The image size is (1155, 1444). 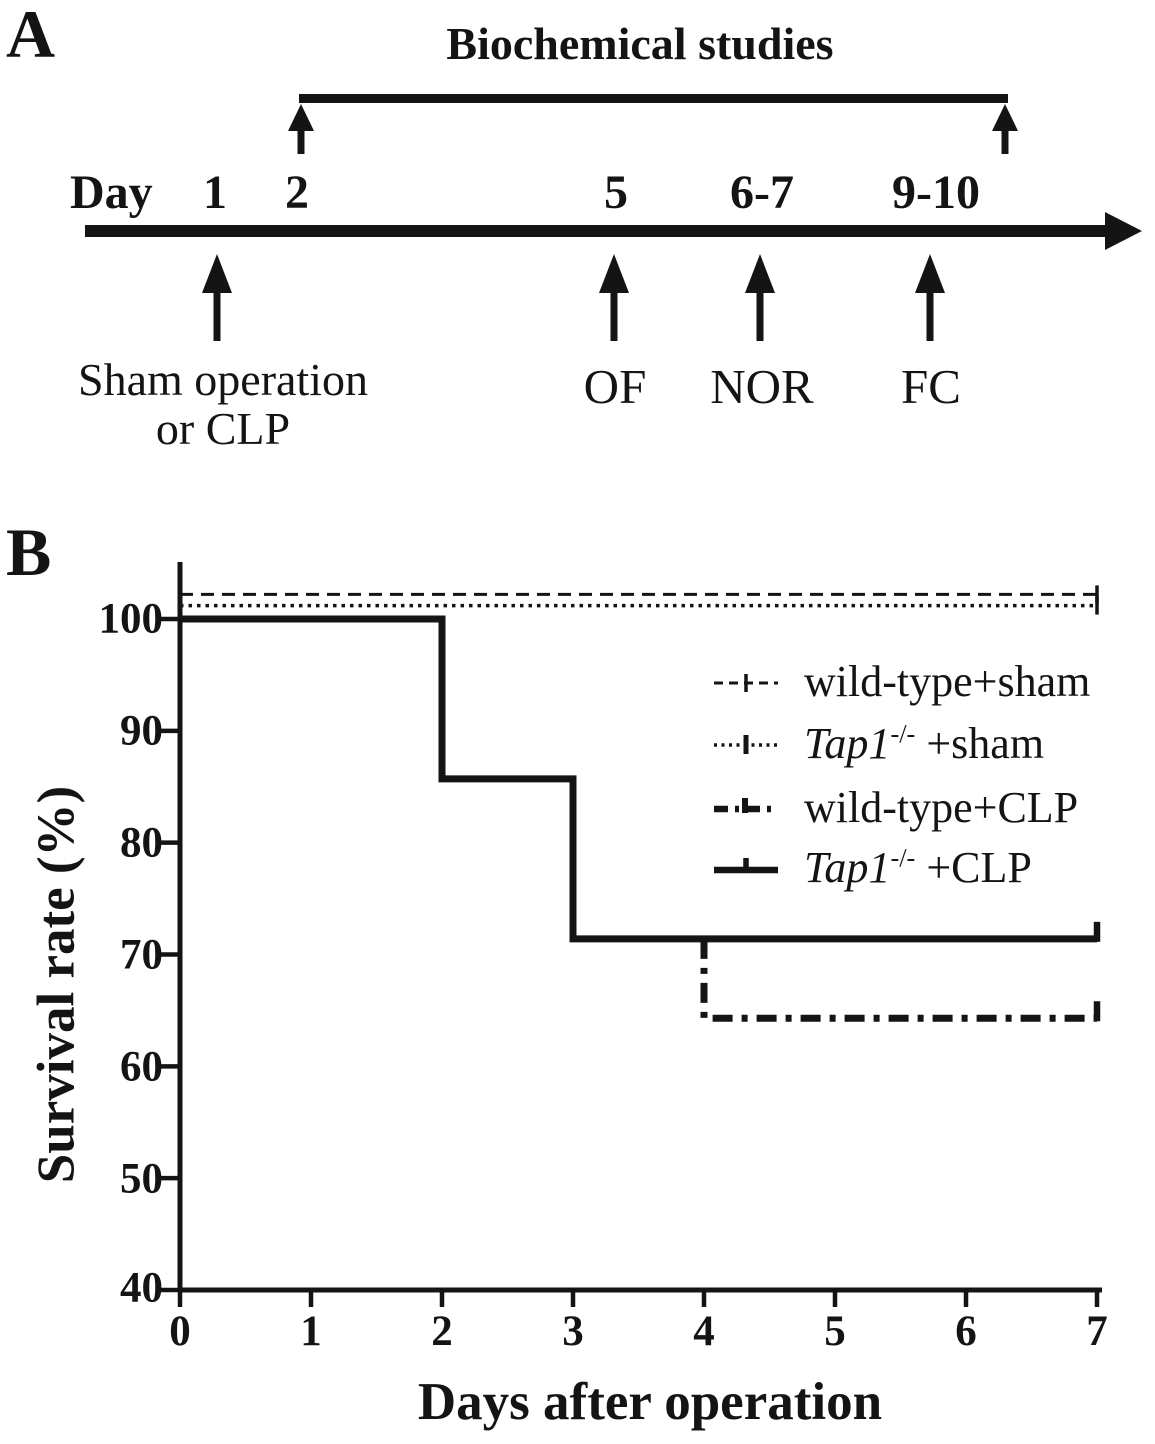 I want to click on y-tick-label-80: 80, so click(x=141, y=843).